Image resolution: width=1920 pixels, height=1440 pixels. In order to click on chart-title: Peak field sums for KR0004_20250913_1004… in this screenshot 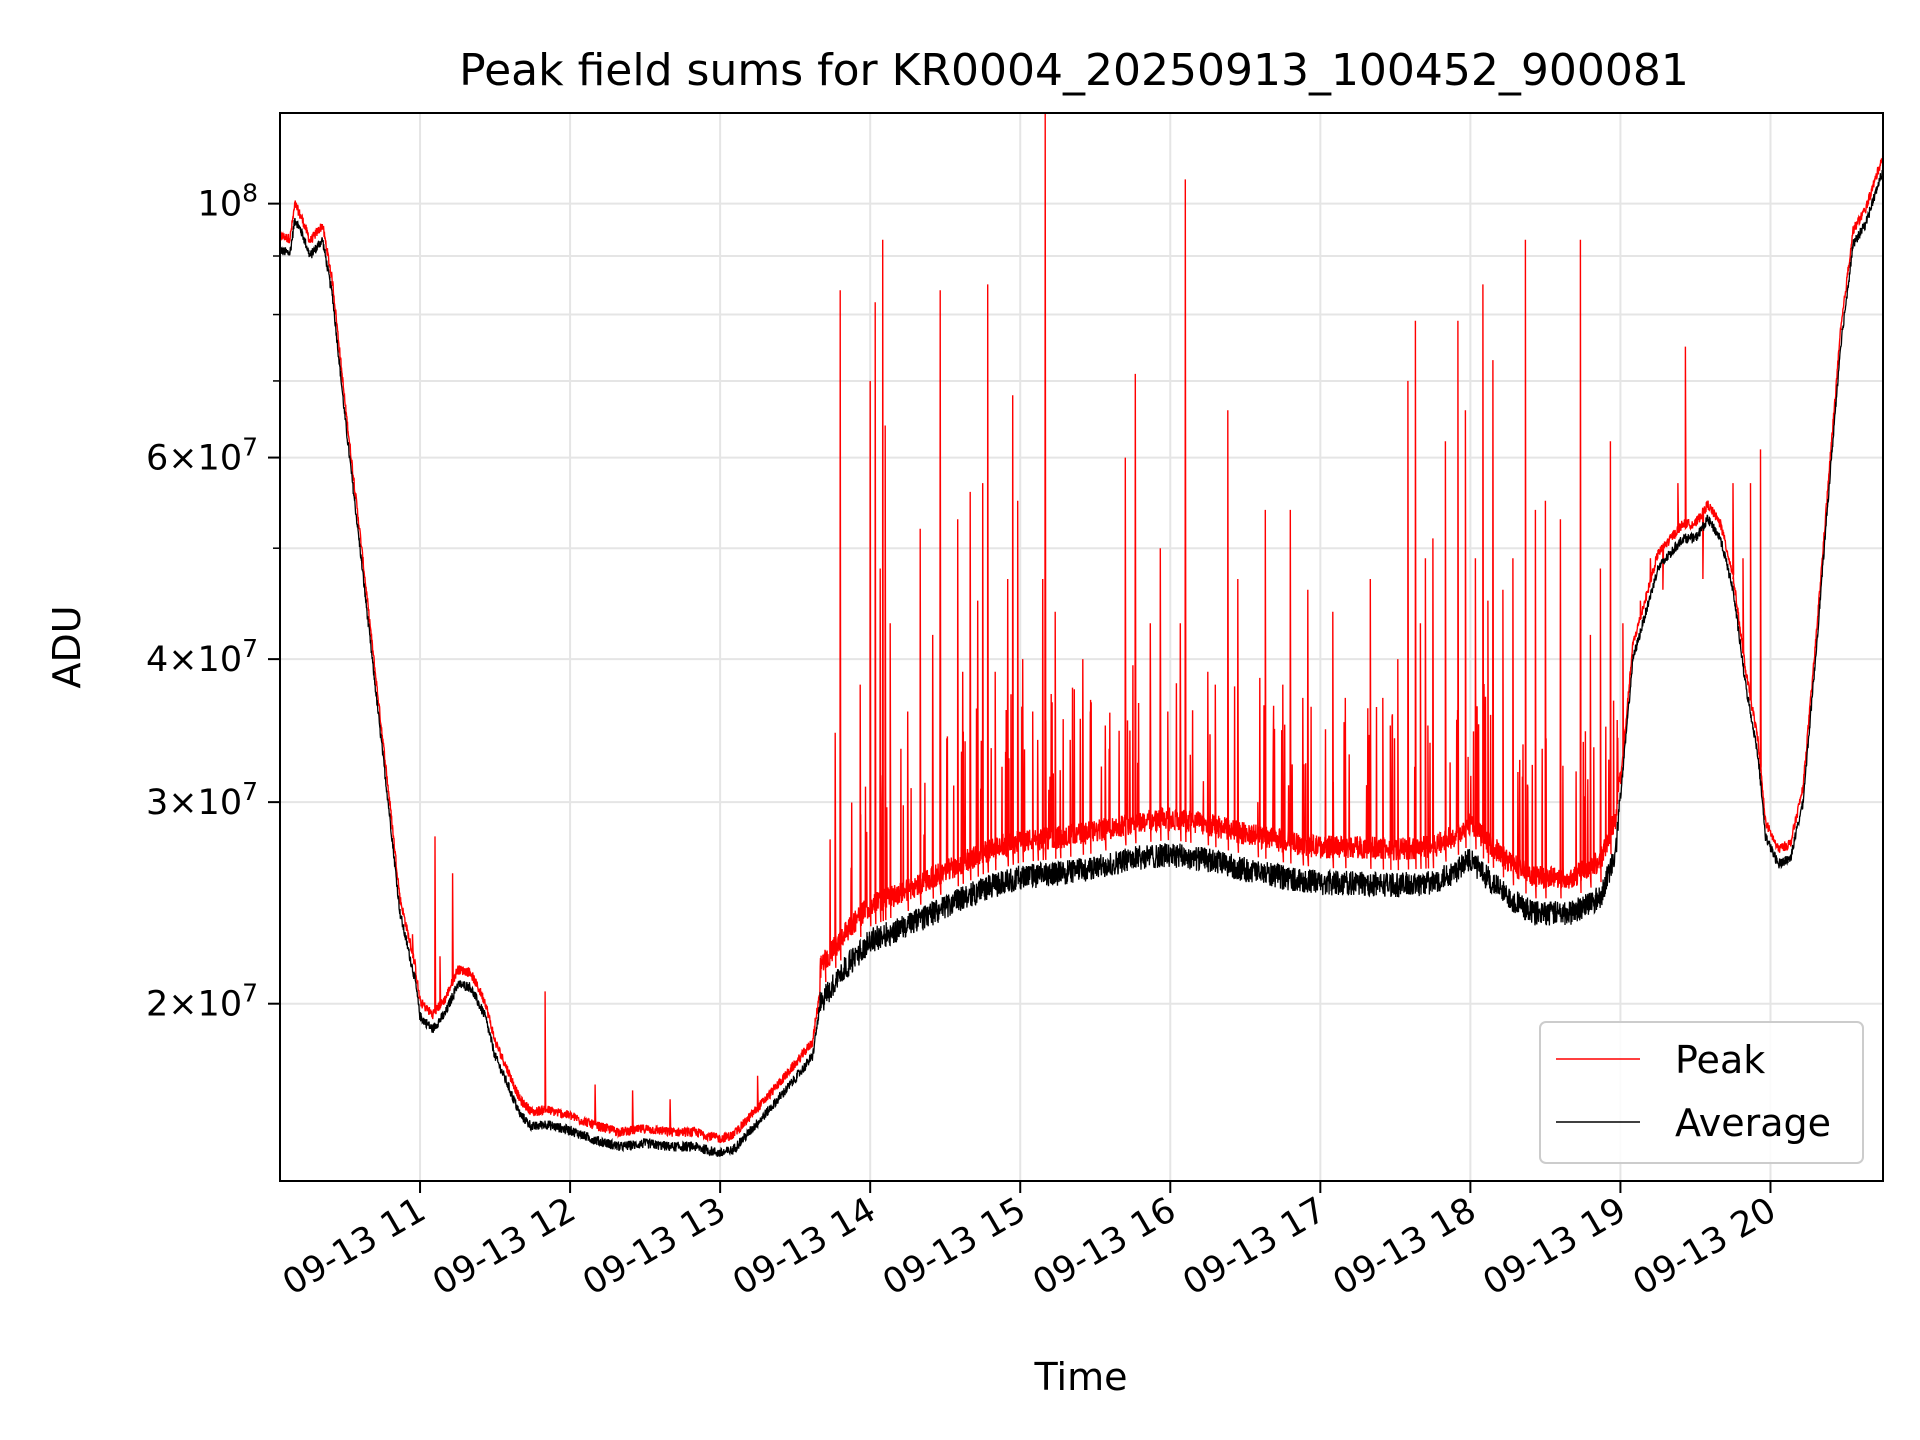, I will do `click(1074, 70)`.